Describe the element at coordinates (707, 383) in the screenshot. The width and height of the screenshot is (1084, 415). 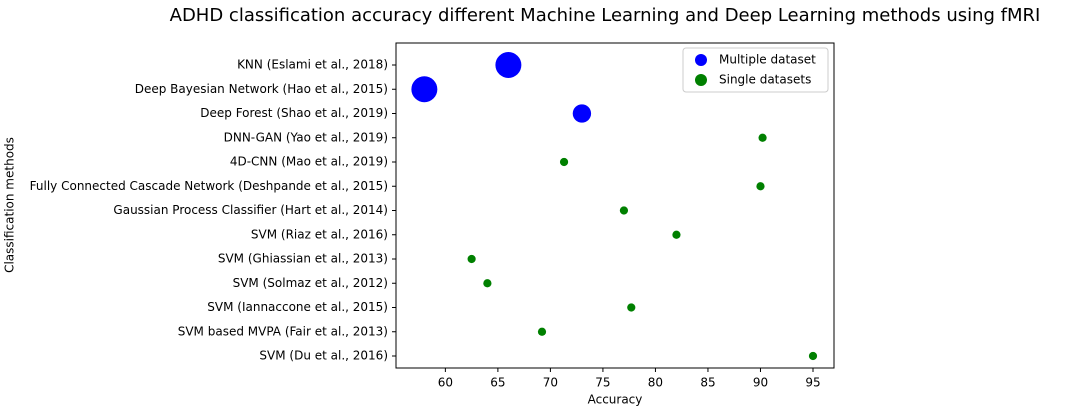
I see `x-tick-label: 85` at that location.